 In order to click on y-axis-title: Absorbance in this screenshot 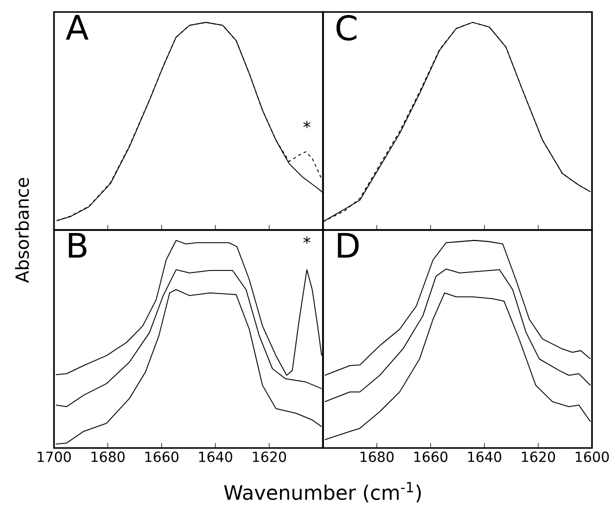, I will do `click(22, 230)`.